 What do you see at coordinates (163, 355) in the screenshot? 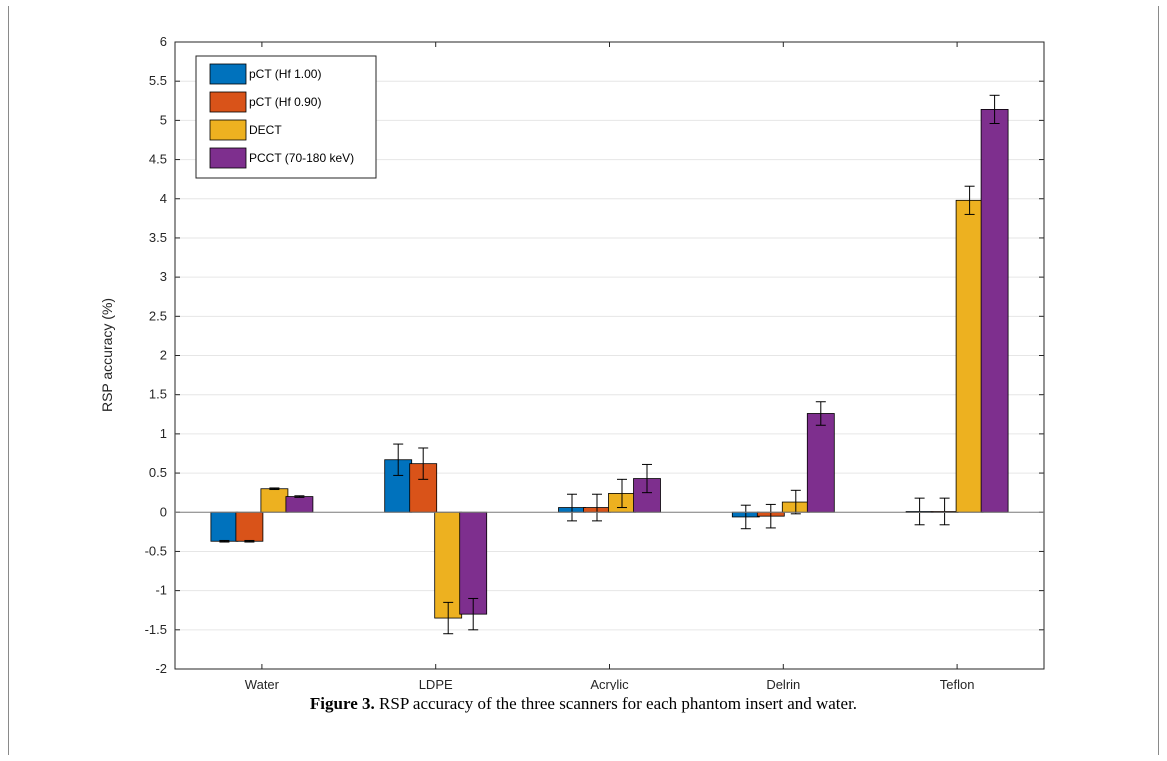
I see `y-tick-label: 2` at bounding box center [163, 355].